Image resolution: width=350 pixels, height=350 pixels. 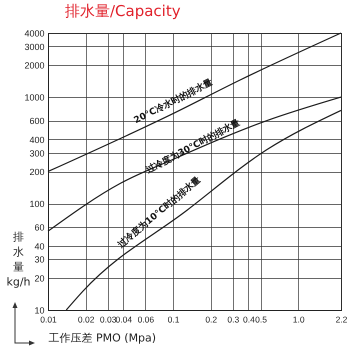 I want to click on x-tick-label: 2.2, so click(x=342, y=319).